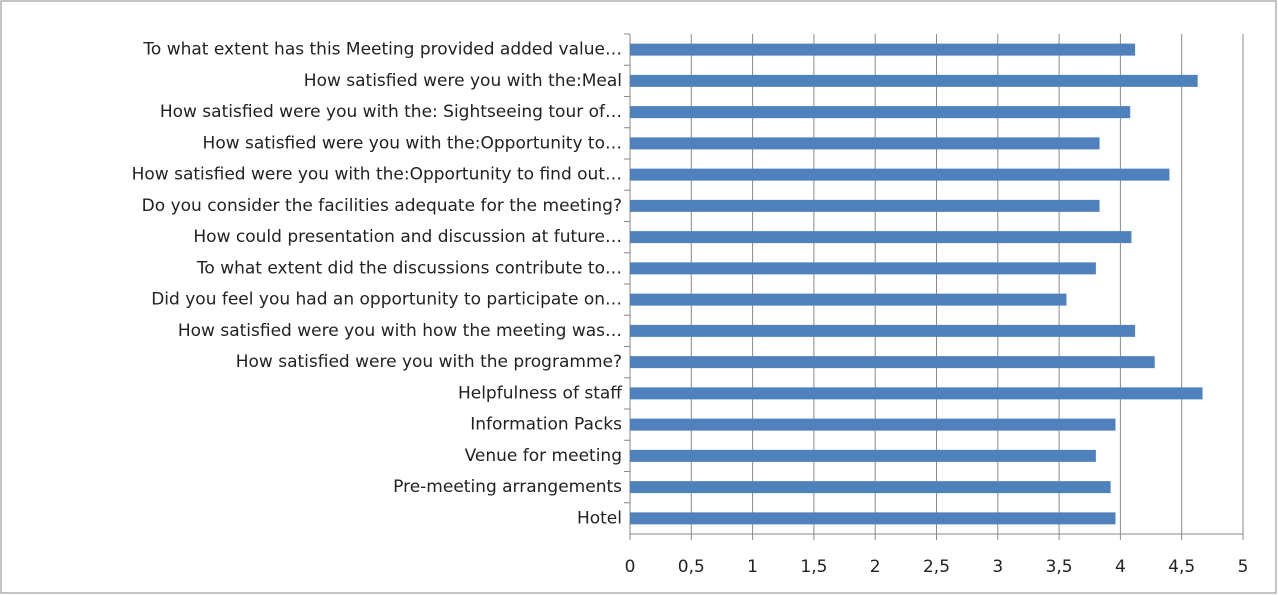 This screenshot has height=595, width=1278. I want to click on x-tick-label: 4,5, so click(1181, 567).